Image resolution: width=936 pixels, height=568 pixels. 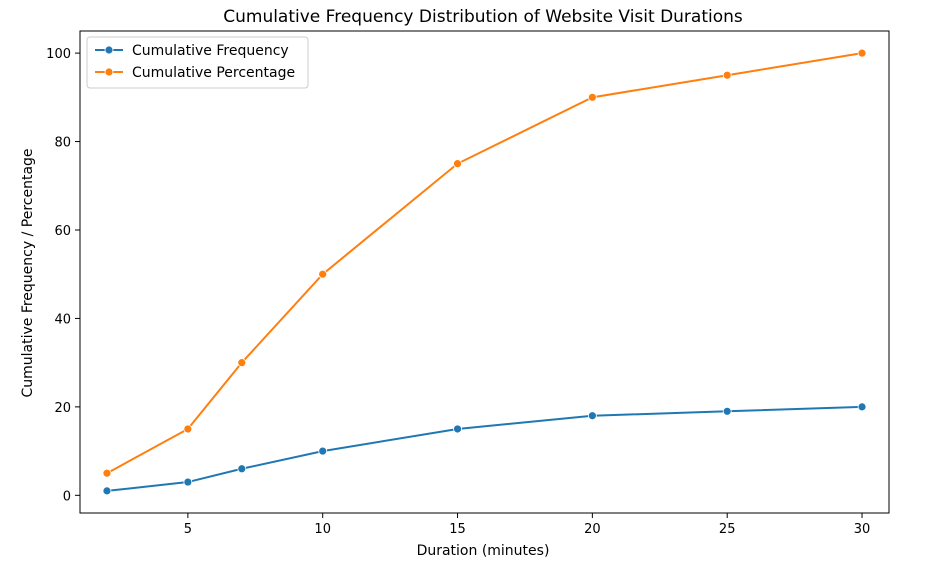 What do you see at coordinates (210, 51) in the screenshot?
I see `legend-label: Cumulative Frequency` at bounding box center [210, 51].